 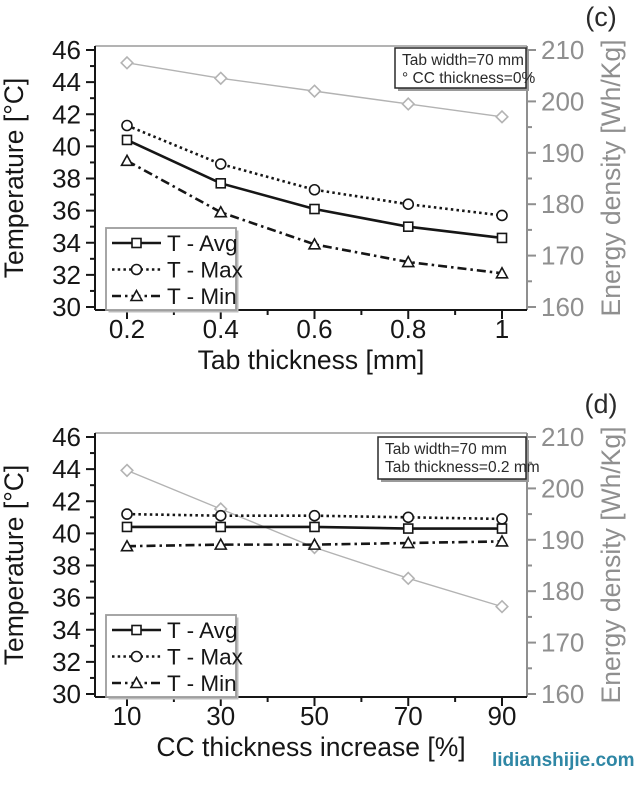 What do you see at coordinates (66, 179) in the screenshot?
I see `left-tick-label: 38` at bounding box center [66, 179].